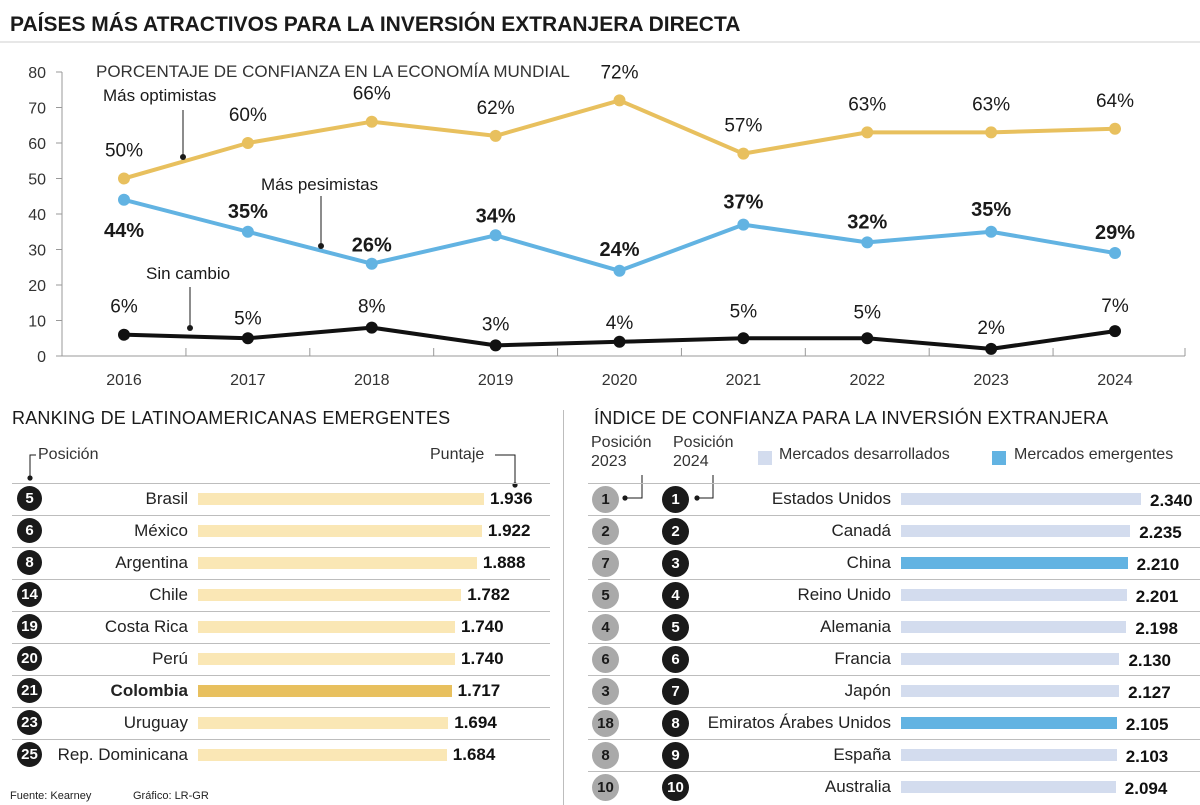 The width and height of the screenshot is (1200, 805). What do you see at coordinates (51, 796) in the screenshot?
I see `source-note: Fuente: Kearney` at bounding box center [51, 796].